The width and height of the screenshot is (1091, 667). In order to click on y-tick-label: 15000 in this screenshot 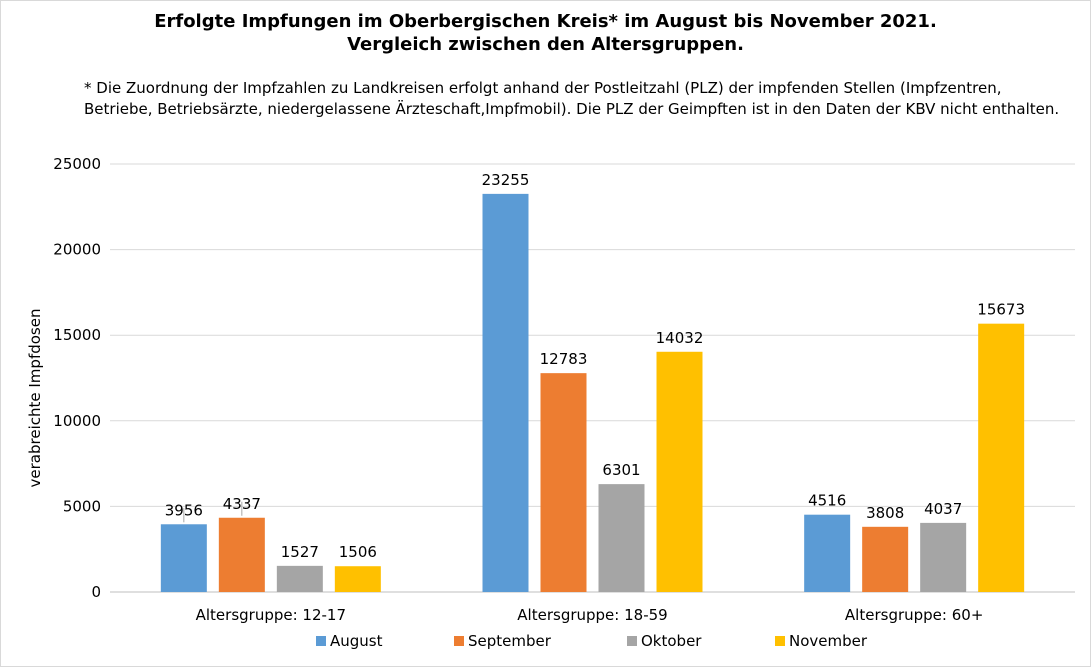, I will do `click(77, 335)`.